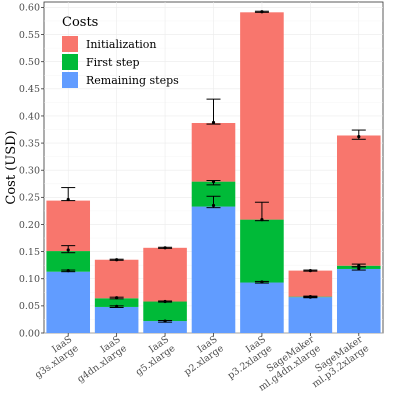 The image size is (400, 400). What do you see at coordinates (132, 80) in the screenshot?
I see `legend-label-remaining-steps: Remaining steps` at bounding box center [132, 80].